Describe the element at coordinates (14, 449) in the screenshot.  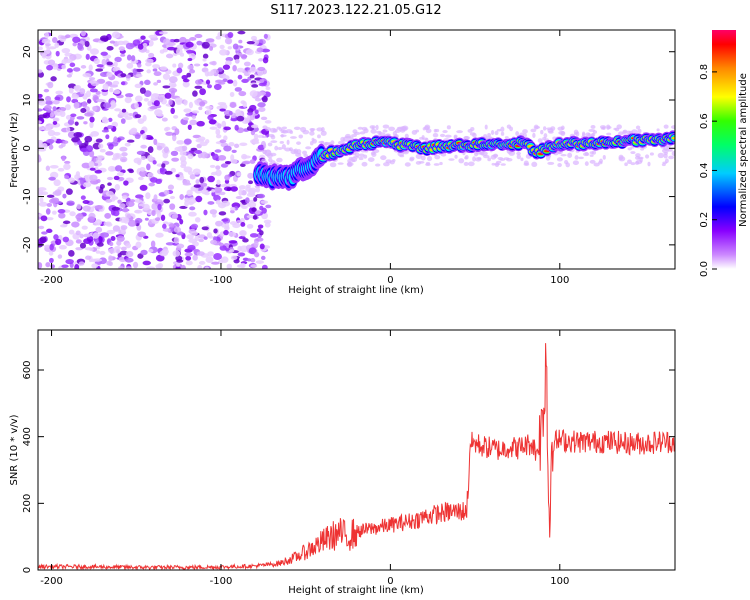
I see `bottom-y-axis-label: SNR (10 * v/v)` at that location.